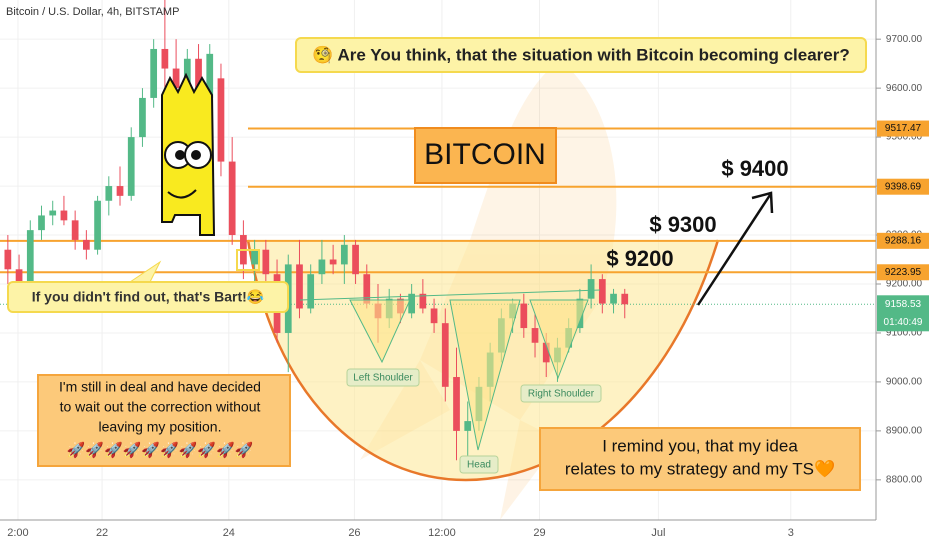  What do you see at coordinates (559, 339) in the screenshot?
I see `right-shoulder-shape` at bounding box center [559, 339].